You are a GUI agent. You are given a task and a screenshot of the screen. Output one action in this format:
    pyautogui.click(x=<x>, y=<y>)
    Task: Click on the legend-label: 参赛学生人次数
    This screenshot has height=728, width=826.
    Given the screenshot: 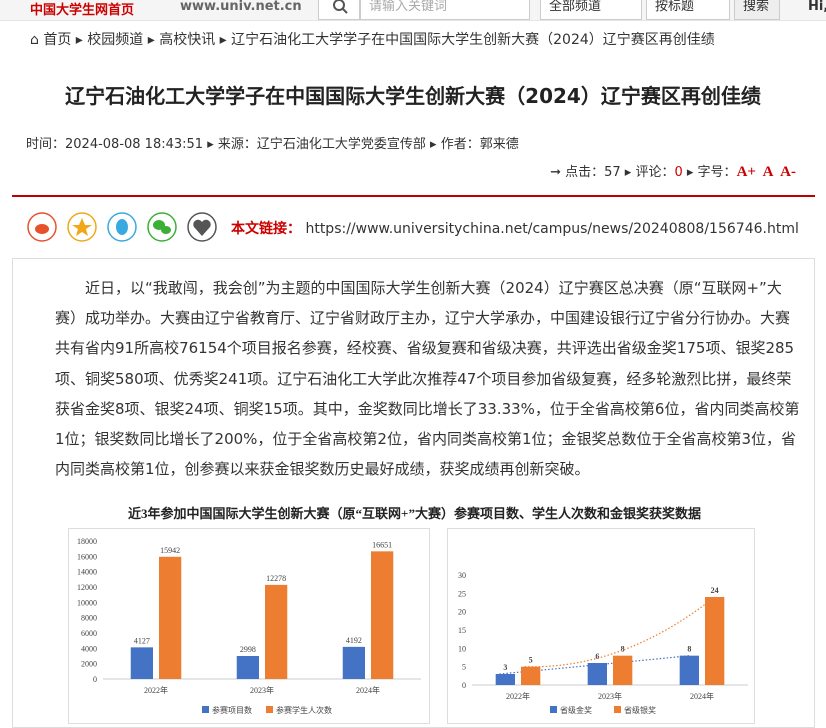 What is the action you would take?
    pyautogui.click(x=304, y=710)
    